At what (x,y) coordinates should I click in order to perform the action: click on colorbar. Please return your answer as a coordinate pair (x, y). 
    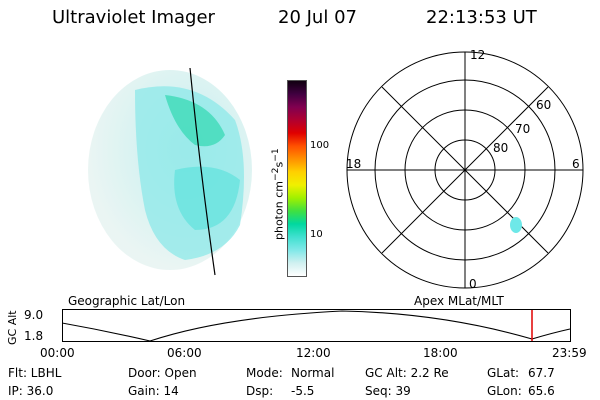
    Looking at the image, I should click on (297, 178).